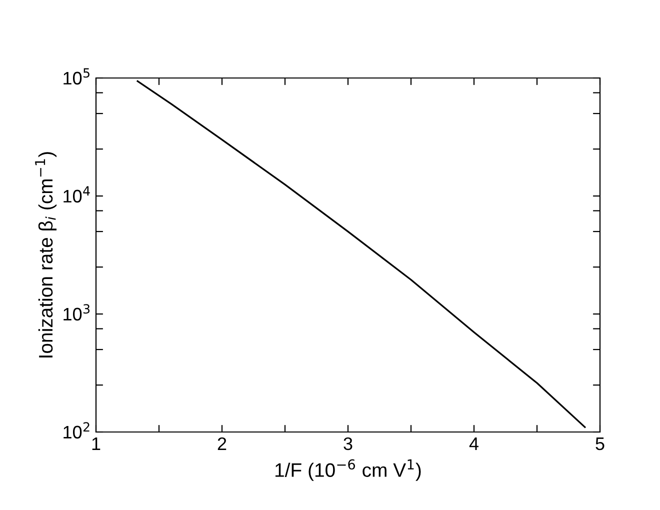 The width and height of the screenshot is (660, 510). Describe the element at coordinates (222, 443) in the screenshot. I see `x-tick-label: 2` at that location.